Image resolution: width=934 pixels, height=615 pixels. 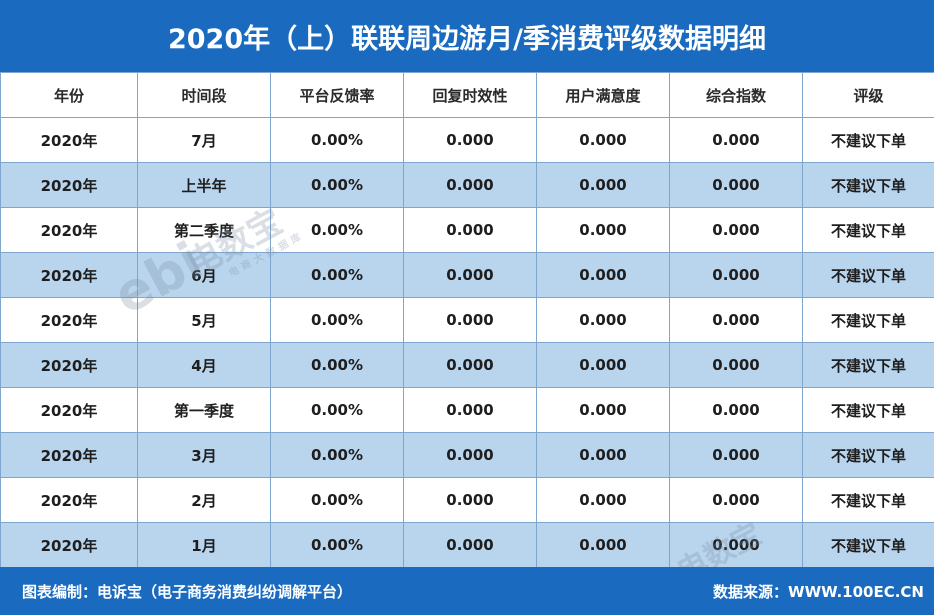 I want to click on column-header: 年份, so click(x=69, y=95).